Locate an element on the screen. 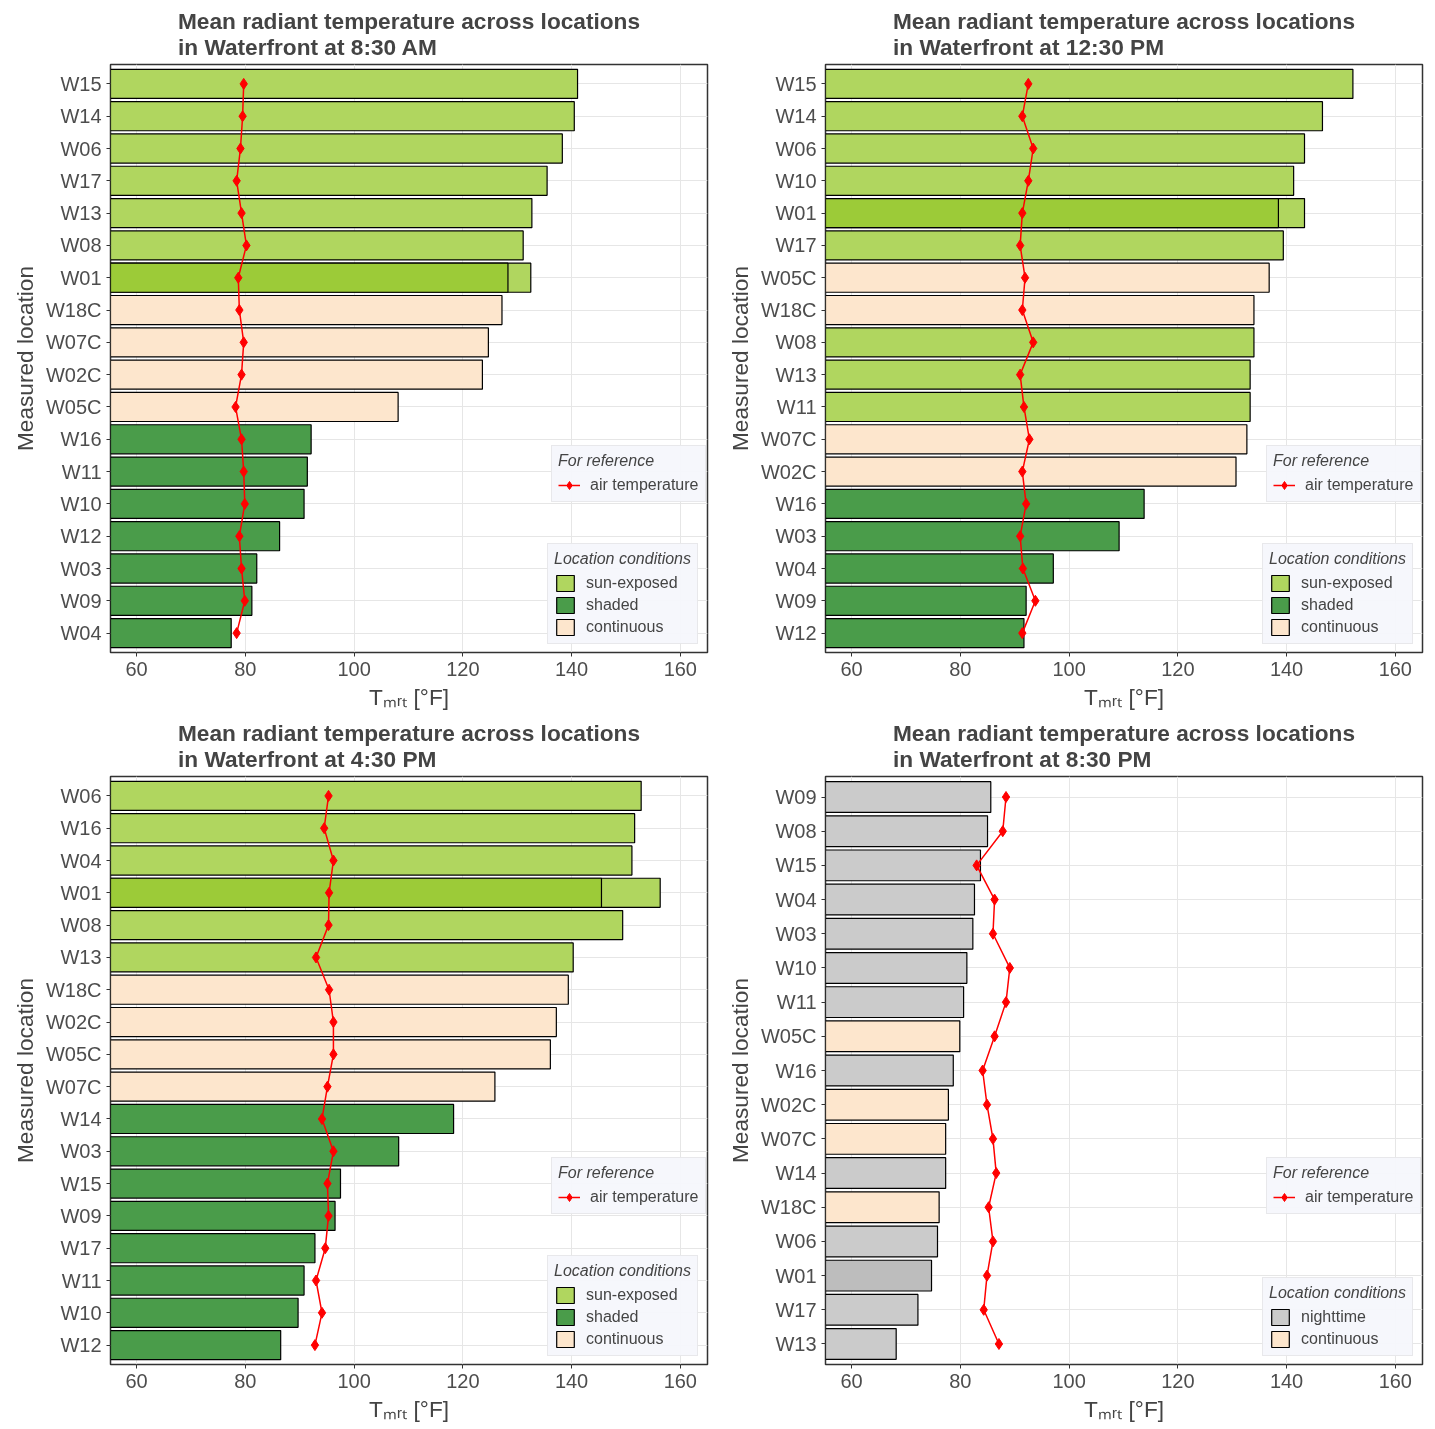 This screenshot has height=1429, width=1435. chart-title: Mean radiant temperature across locations in Waterfront at 8:30 PM is located at coordinates (1124, 745).